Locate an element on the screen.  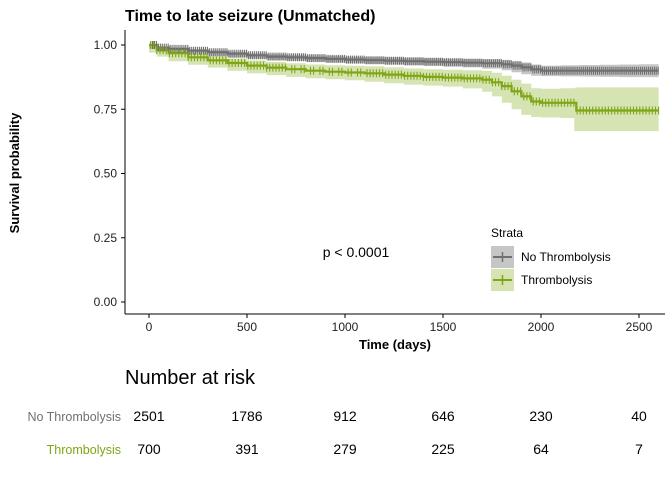
risk-count: 912 is located at coordinates (345, 416).